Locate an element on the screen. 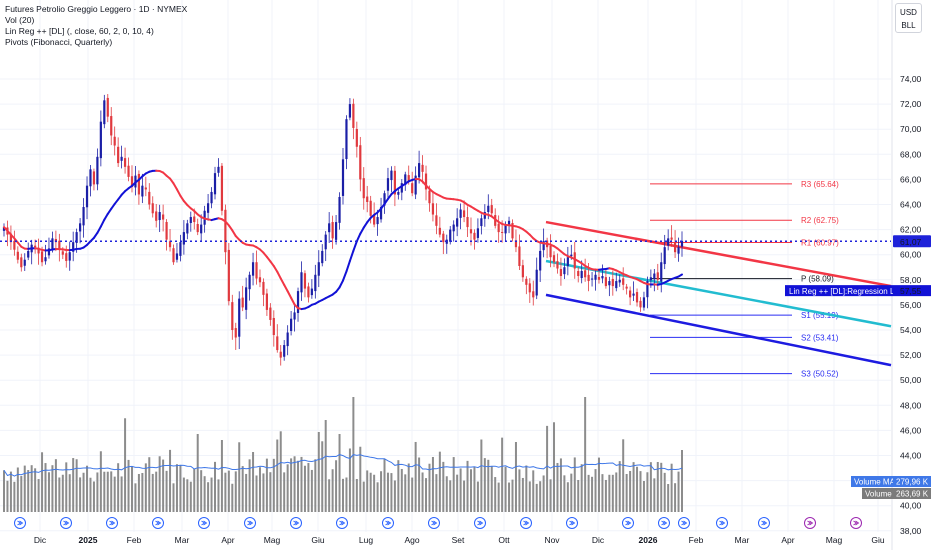 The height and width of the screenshot is (550, 932). price-tick-label: 50,00 is located at coordinates (911, 380).